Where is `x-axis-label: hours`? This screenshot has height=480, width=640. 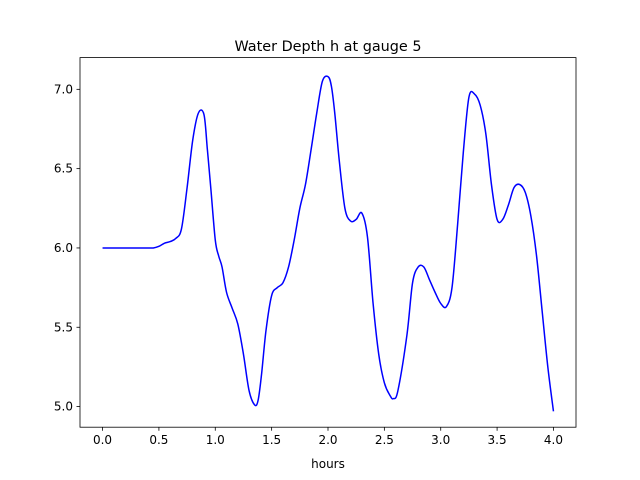
x-axis-label: hours is located at coordinates (328, 464).